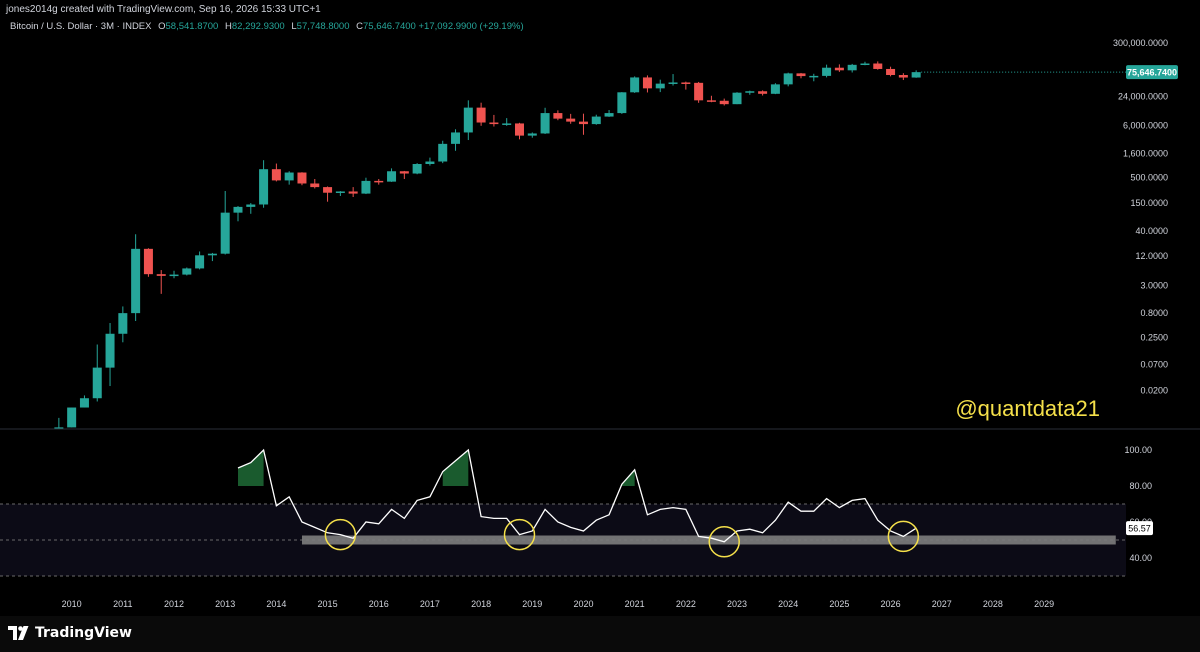 This screenshot has height=652, width=1200. I want to click on price-axis-tick-label: 24,000.0000, so click(1143, 96).